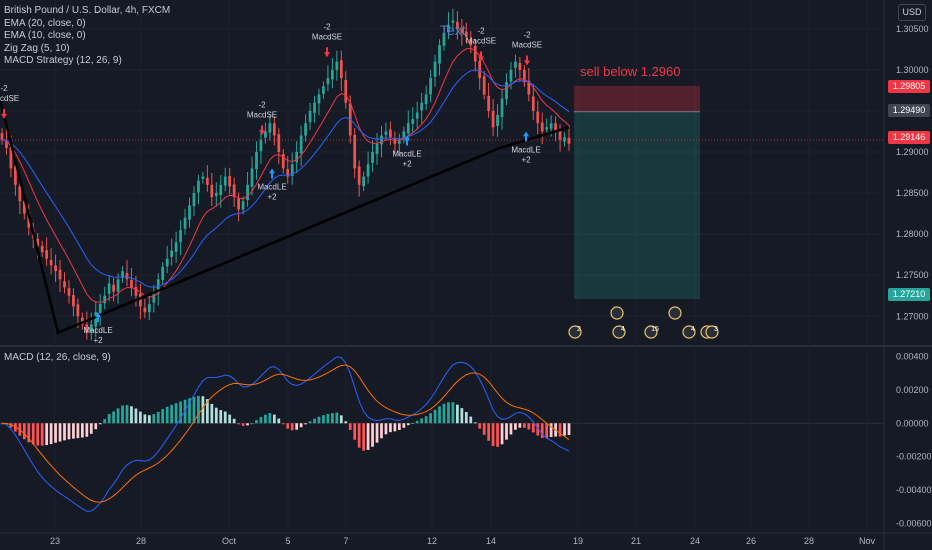 The image size is (932, 550). What do you see at coordinates (912, 234) in the screenshot?
I see `price-tick-label: 1.28000` at bounding box center [912, 234].